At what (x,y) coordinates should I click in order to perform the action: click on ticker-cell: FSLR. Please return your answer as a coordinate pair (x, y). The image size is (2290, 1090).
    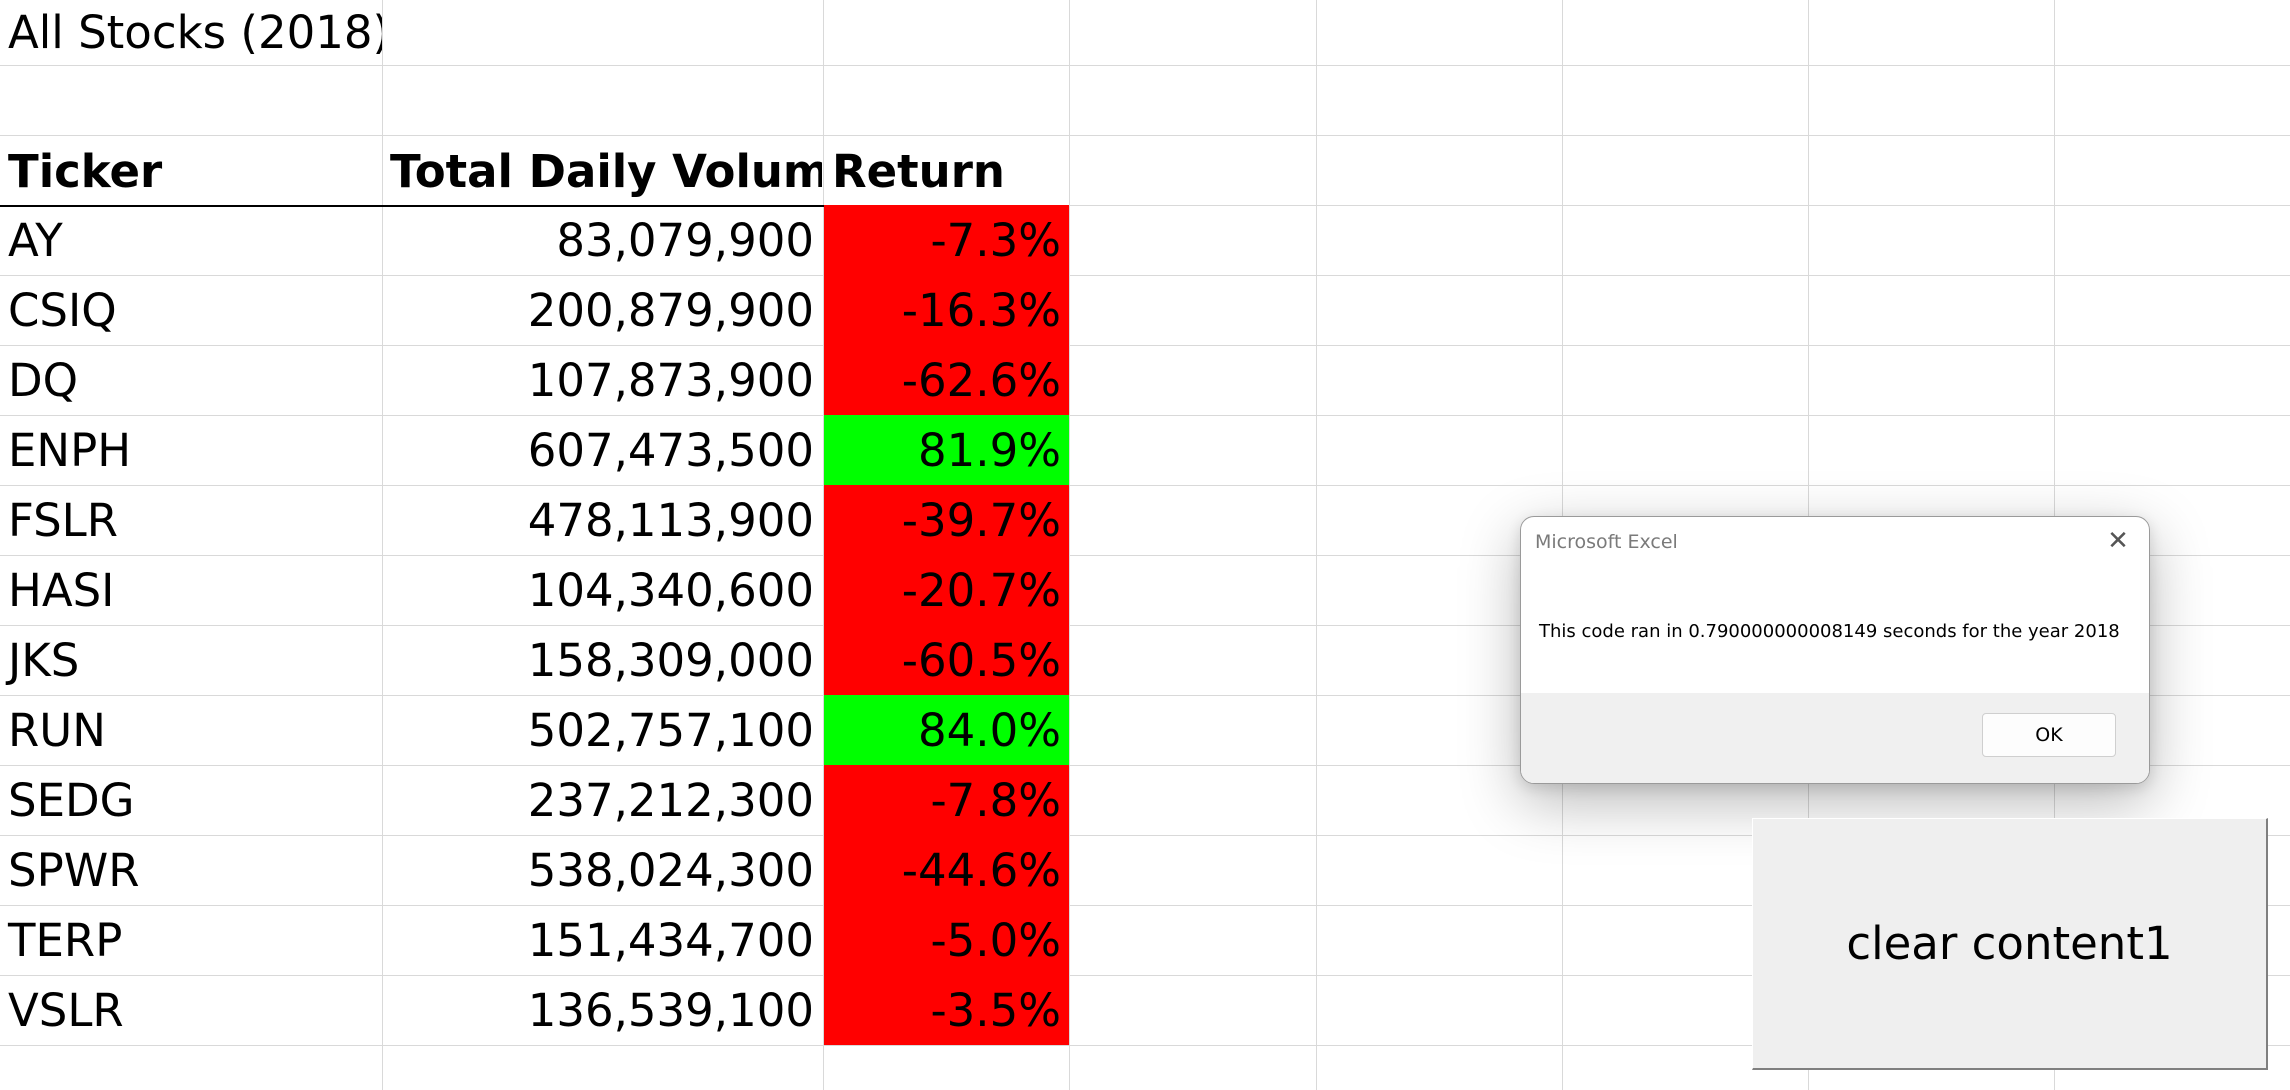
    Looking at the image, I should click on (63, 520).